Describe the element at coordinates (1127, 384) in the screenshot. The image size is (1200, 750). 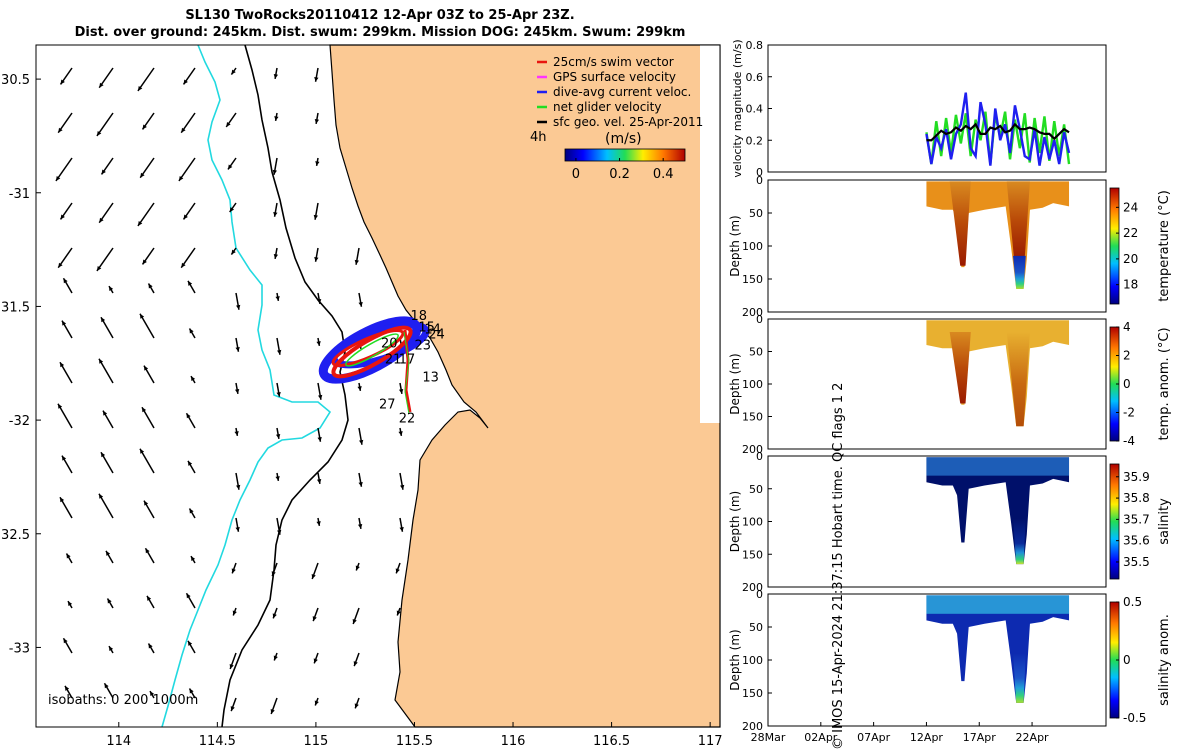
I see `heatmap-colorbar-tick-label: 0` at that location.